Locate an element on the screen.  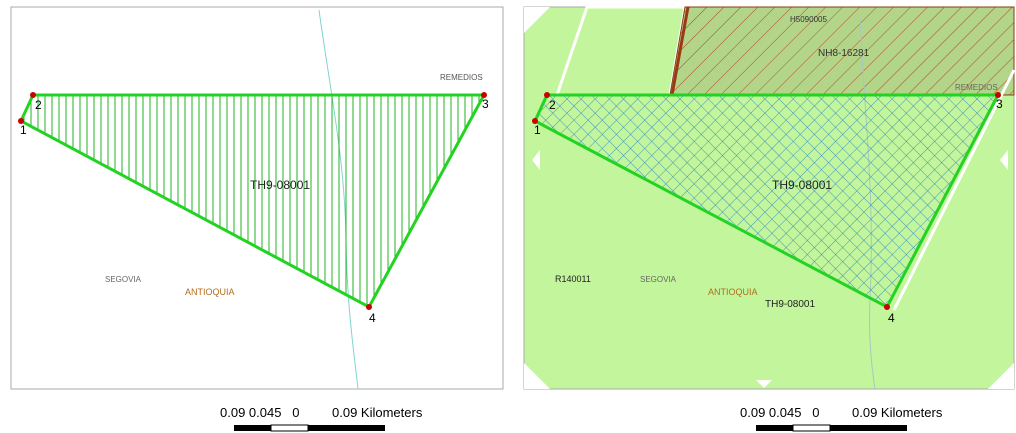
pan-west-arrow is located at coordinates (536, 160).